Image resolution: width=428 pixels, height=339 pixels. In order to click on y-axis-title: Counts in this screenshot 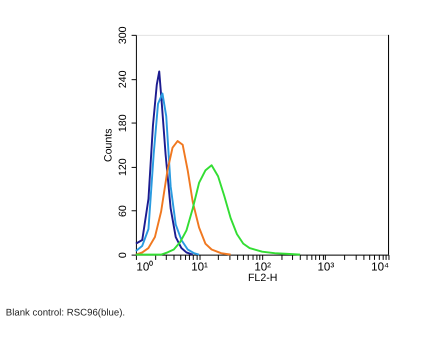, I will do `click(108, 145)`.